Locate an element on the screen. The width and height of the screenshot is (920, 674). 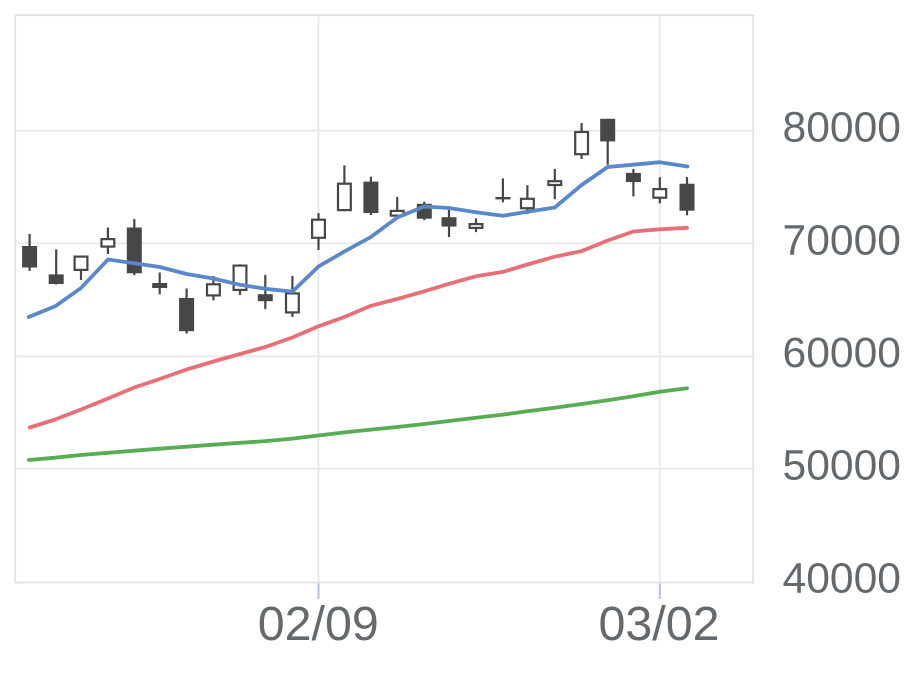
svg-text: 03/02 is located at coordinates (658, 624).